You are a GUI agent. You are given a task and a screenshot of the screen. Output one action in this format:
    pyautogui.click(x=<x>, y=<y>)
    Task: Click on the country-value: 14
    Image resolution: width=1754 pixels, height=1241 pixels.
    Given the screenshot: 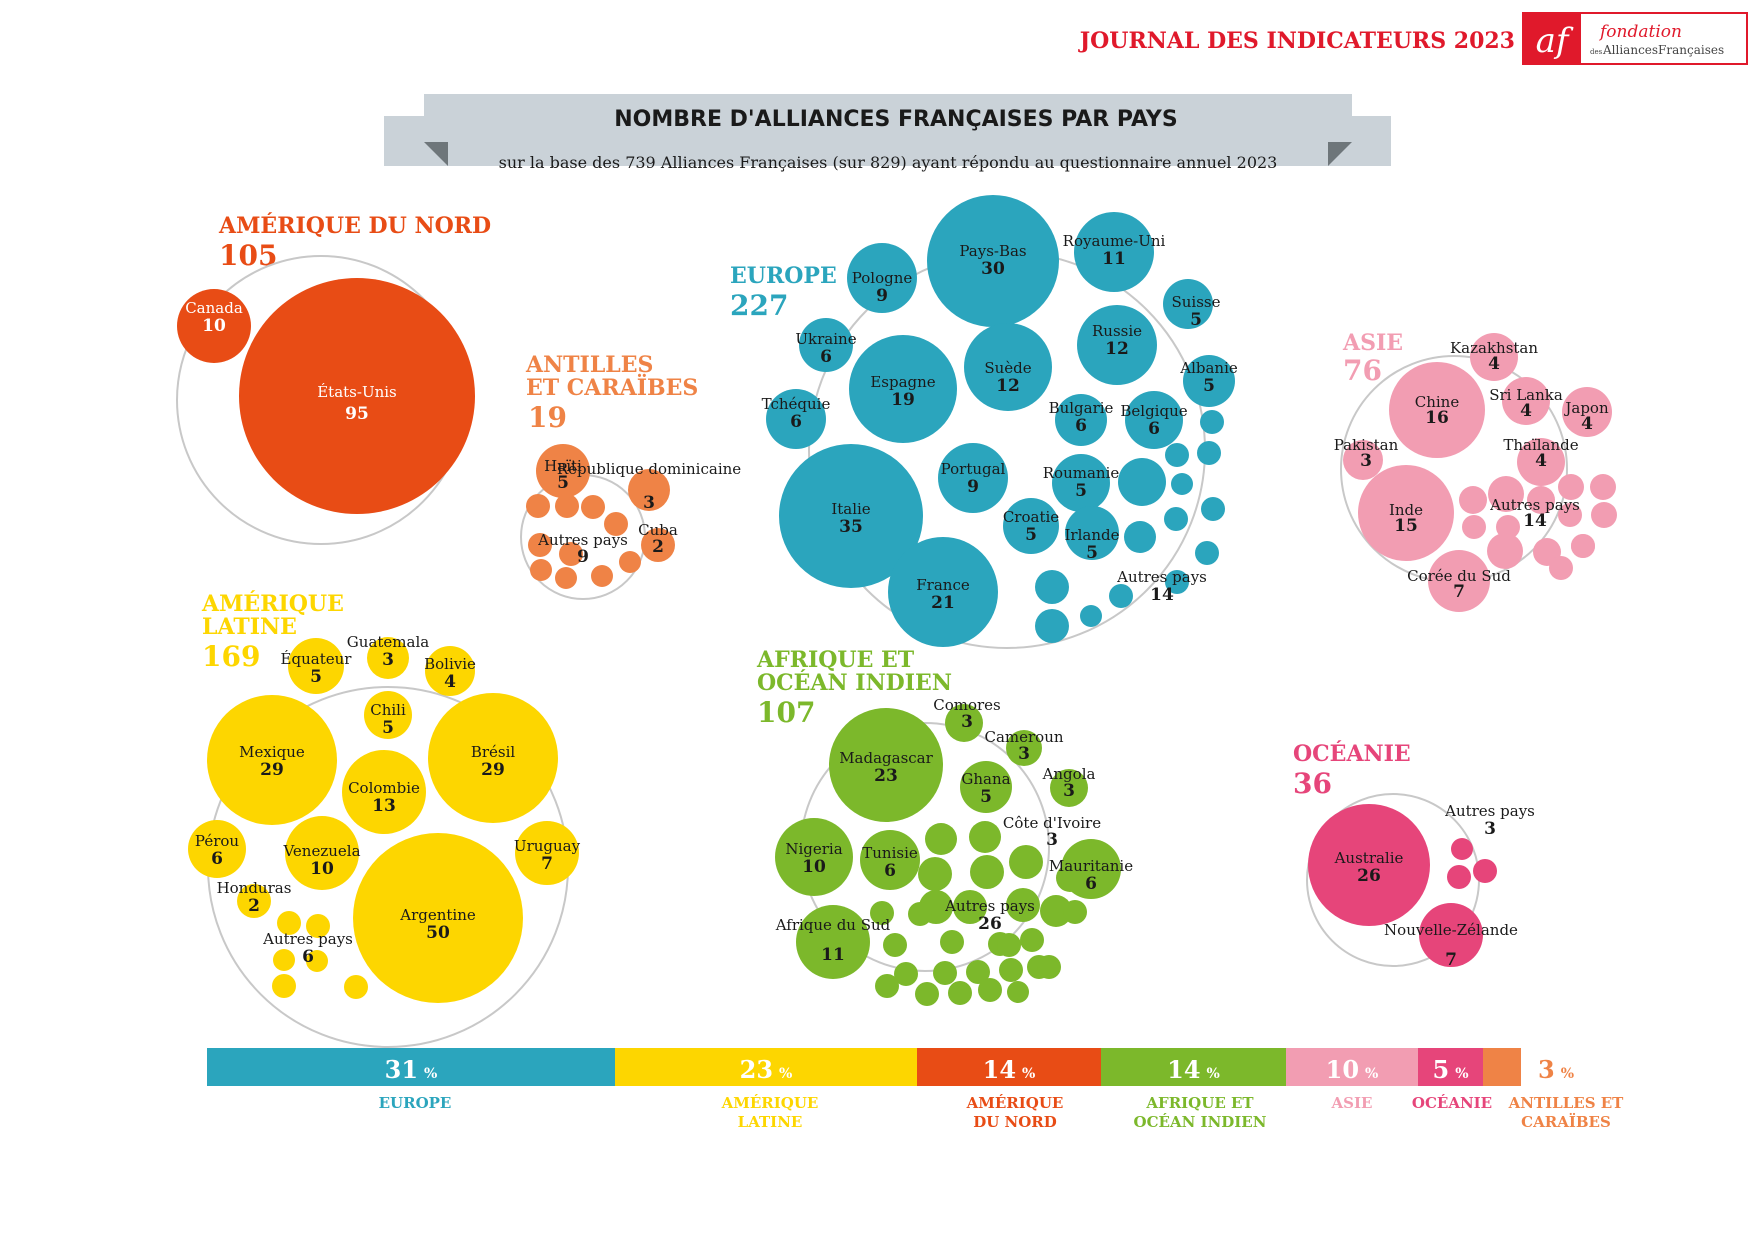 What is the action you would take?
    pyautogui.click(x=1162, y=595)
    